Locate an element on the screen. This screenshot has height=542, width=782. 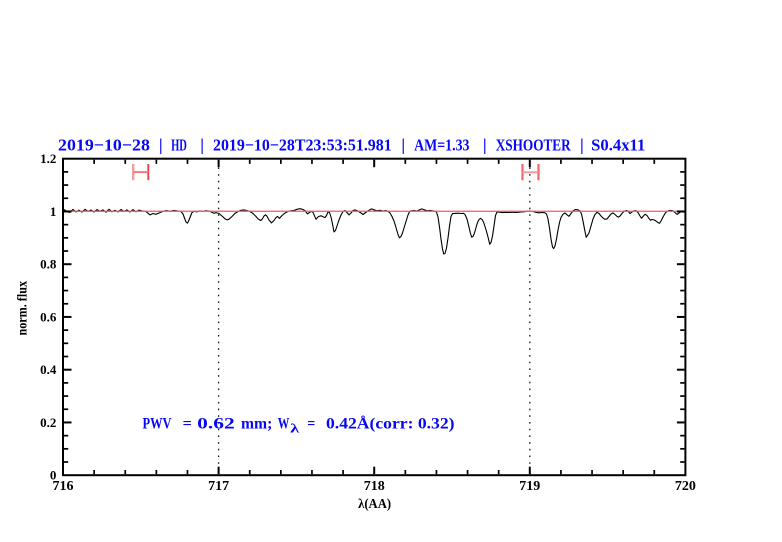
svg-text: 2019−10−28T23:53:51.981 is located at coordinates (302, 145).